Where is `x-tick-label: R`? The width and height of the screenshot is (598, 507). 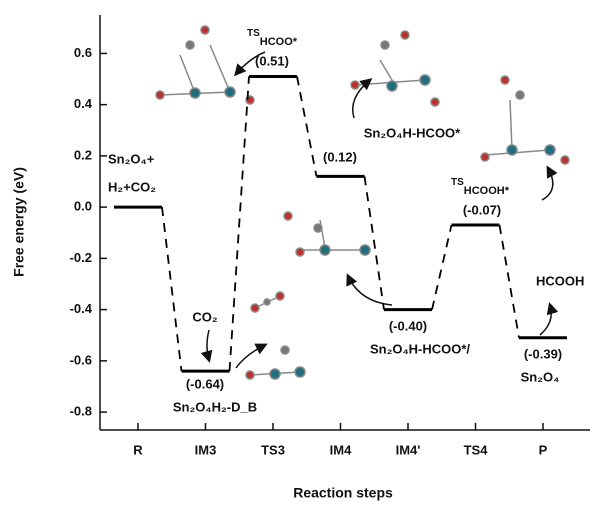
x-tick-label: R is located at coordinates (138, 449).